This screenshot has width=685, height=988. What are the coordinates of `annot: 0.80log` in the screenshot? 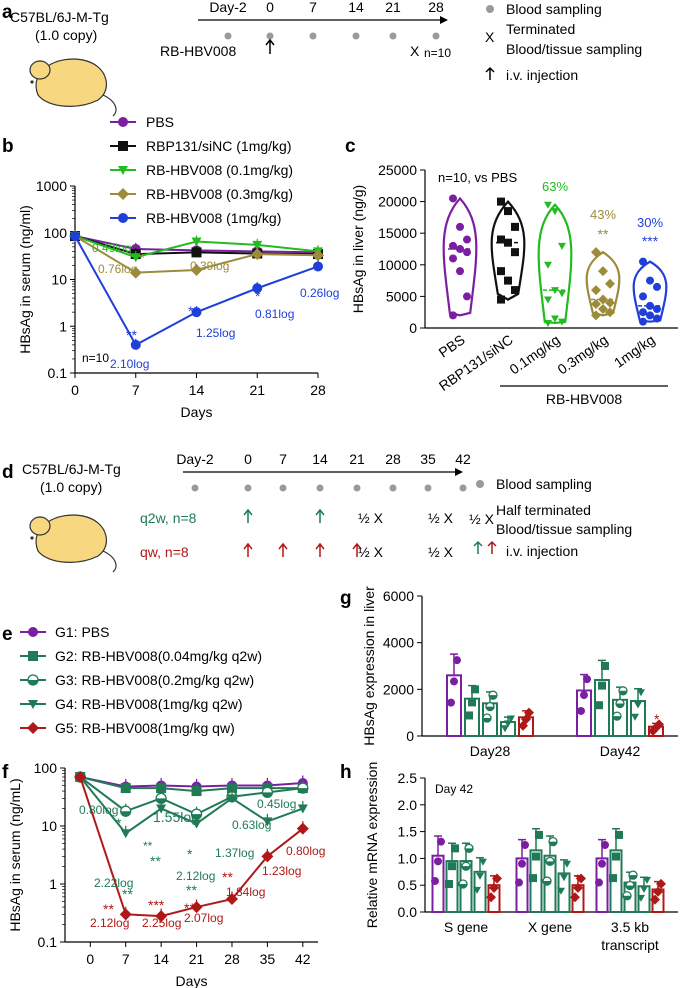 It's located at (98, 810).